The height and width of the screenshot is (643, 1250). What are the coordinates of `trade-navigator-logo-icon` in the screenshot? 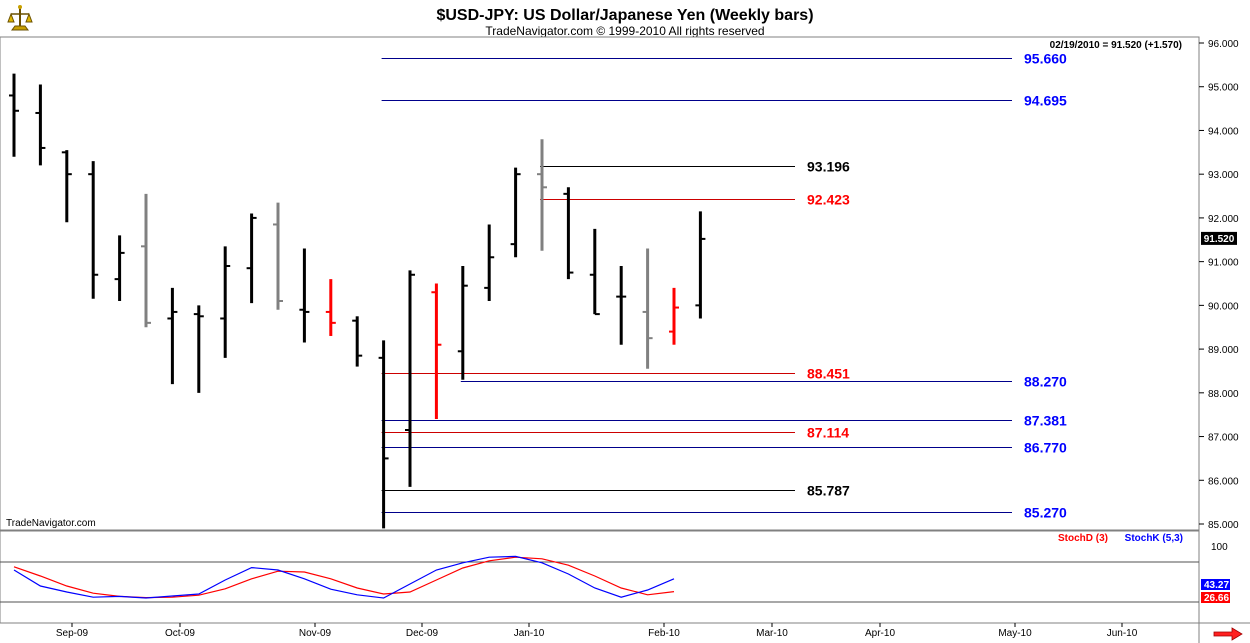 It's located at (20, 20).